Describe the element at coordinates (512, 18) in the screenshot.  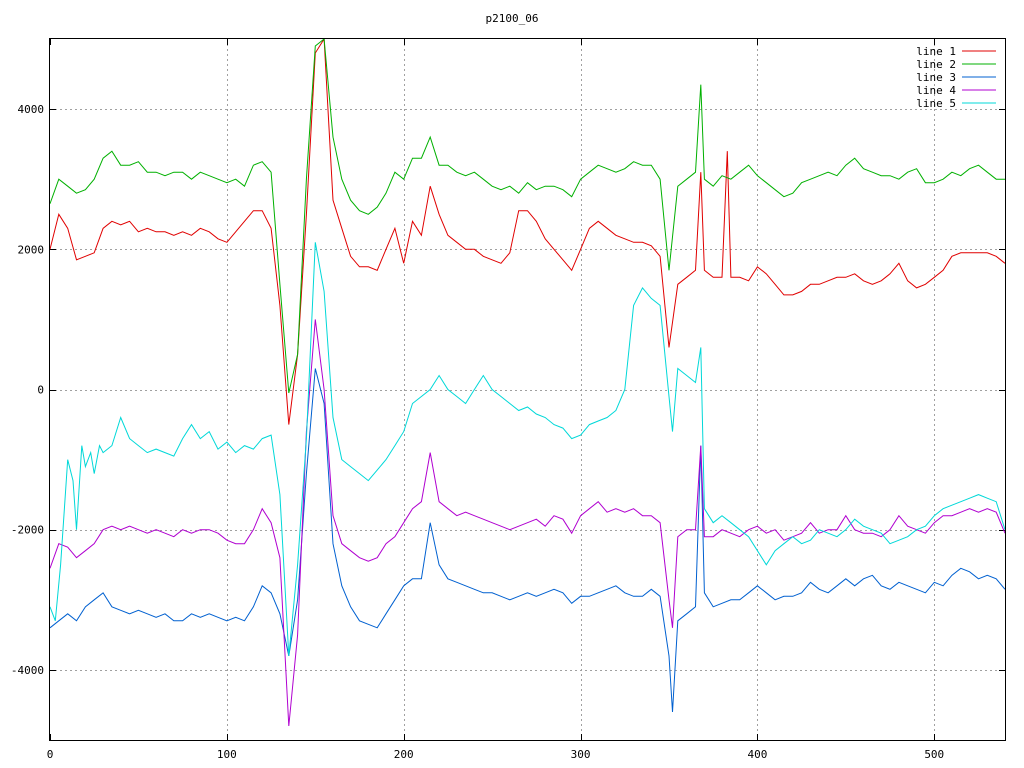
I see `chart-title: p2100_06` at that location.